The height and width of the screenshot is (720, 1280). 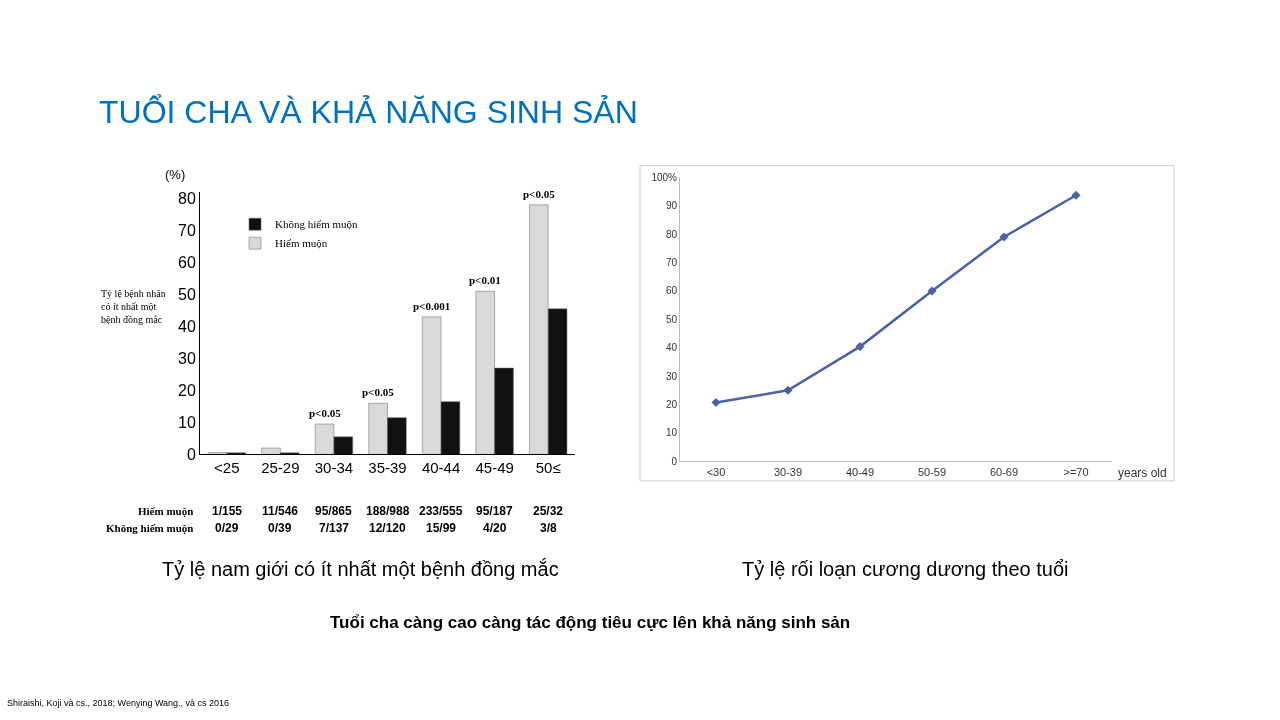 What do you see at coordinates (441, 528) in the screenshot?
I see `text: 15/99` at bounding box center [441, 528].